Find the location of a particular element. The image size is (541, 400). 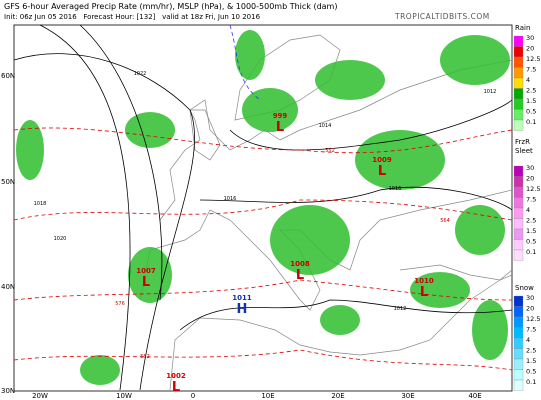

lat-label: 60N is located at coordinates (8, 76).